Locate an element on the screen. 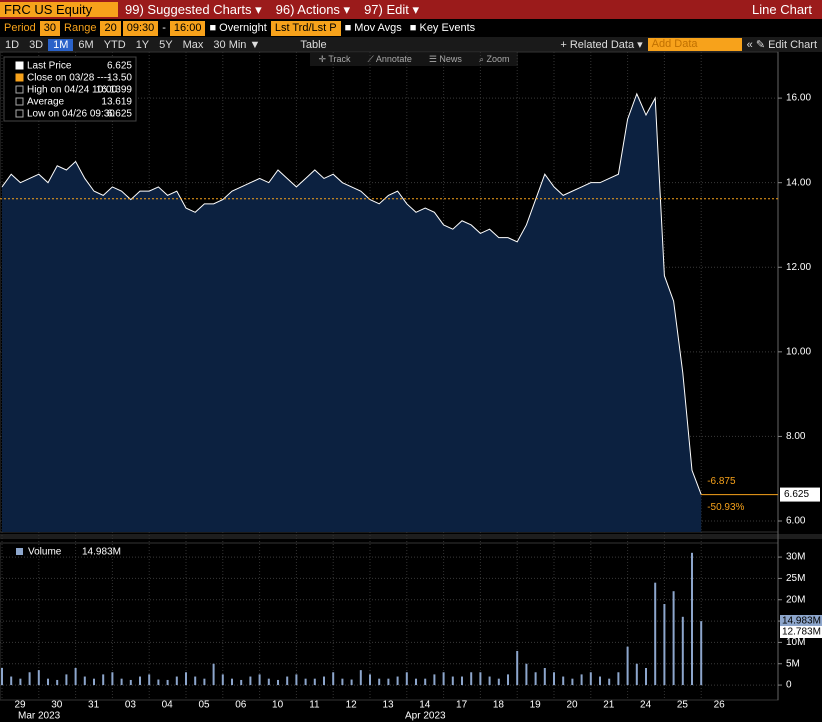 This screenshot has width=822, height=722. input: 30 is located at coordinates (50, 28).